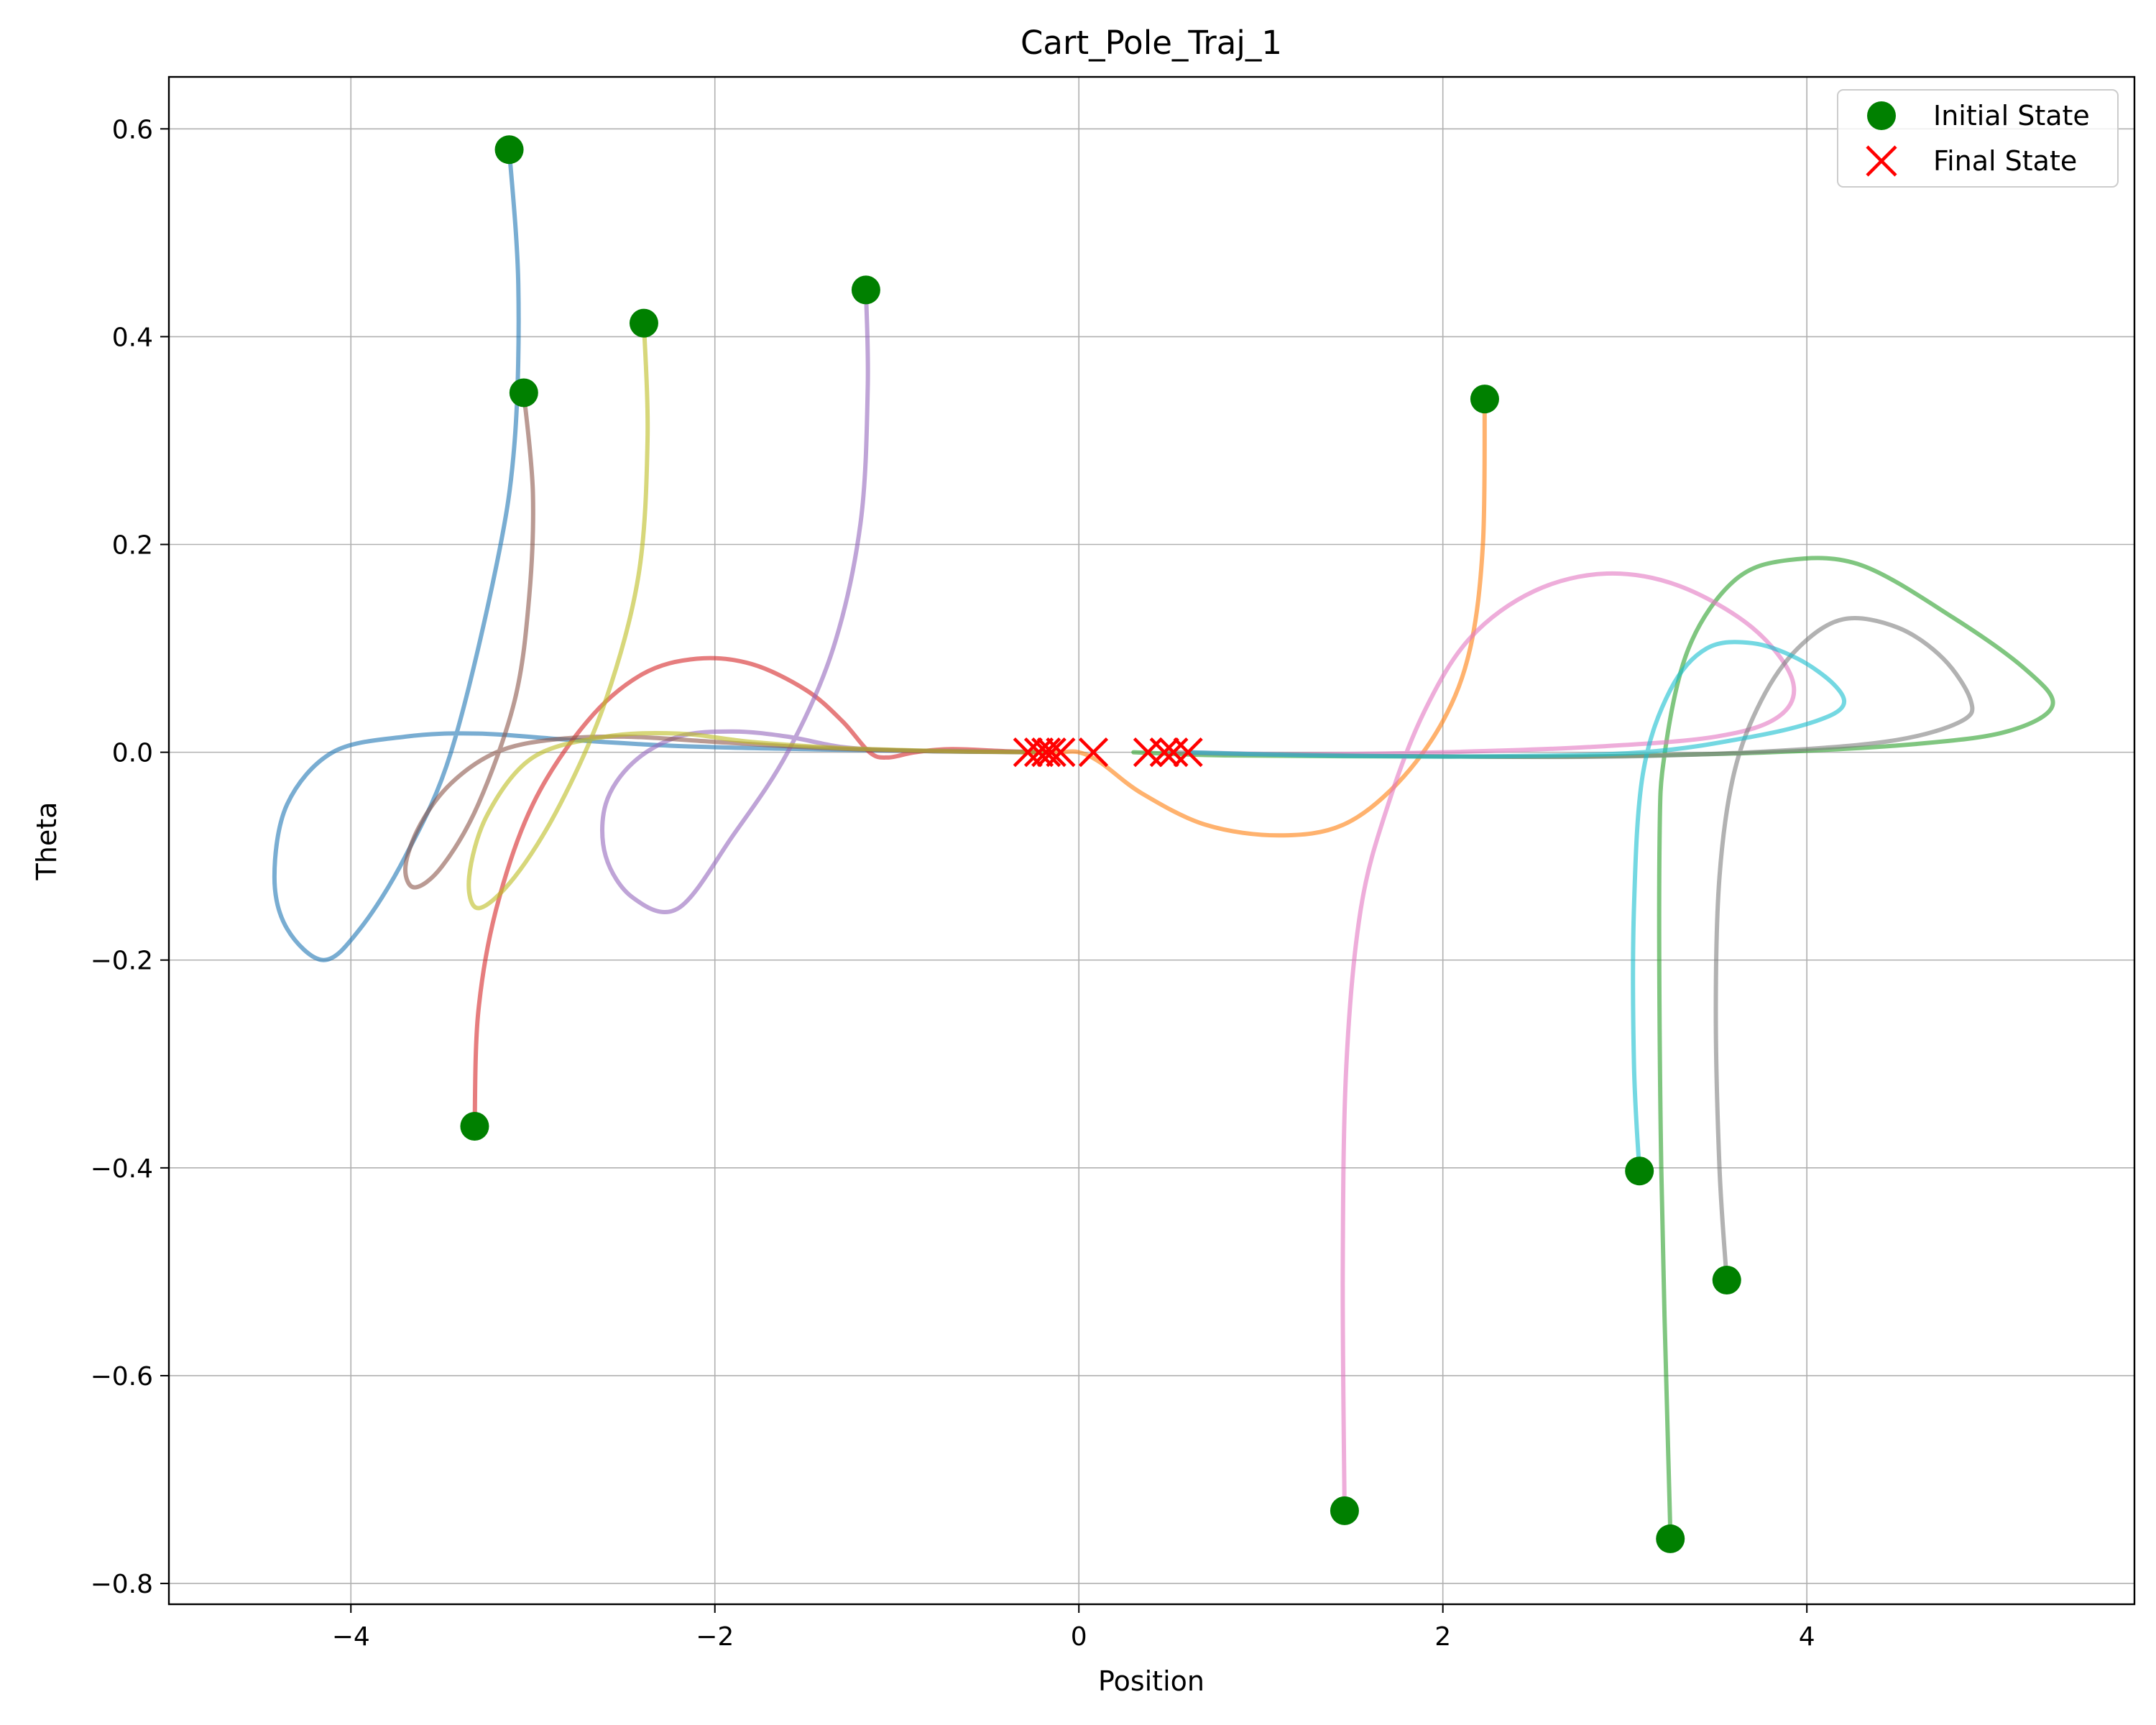  Describe the element at coordinates (1881, 115) in the screenshot. I see `legend-initial-marker` at that location.